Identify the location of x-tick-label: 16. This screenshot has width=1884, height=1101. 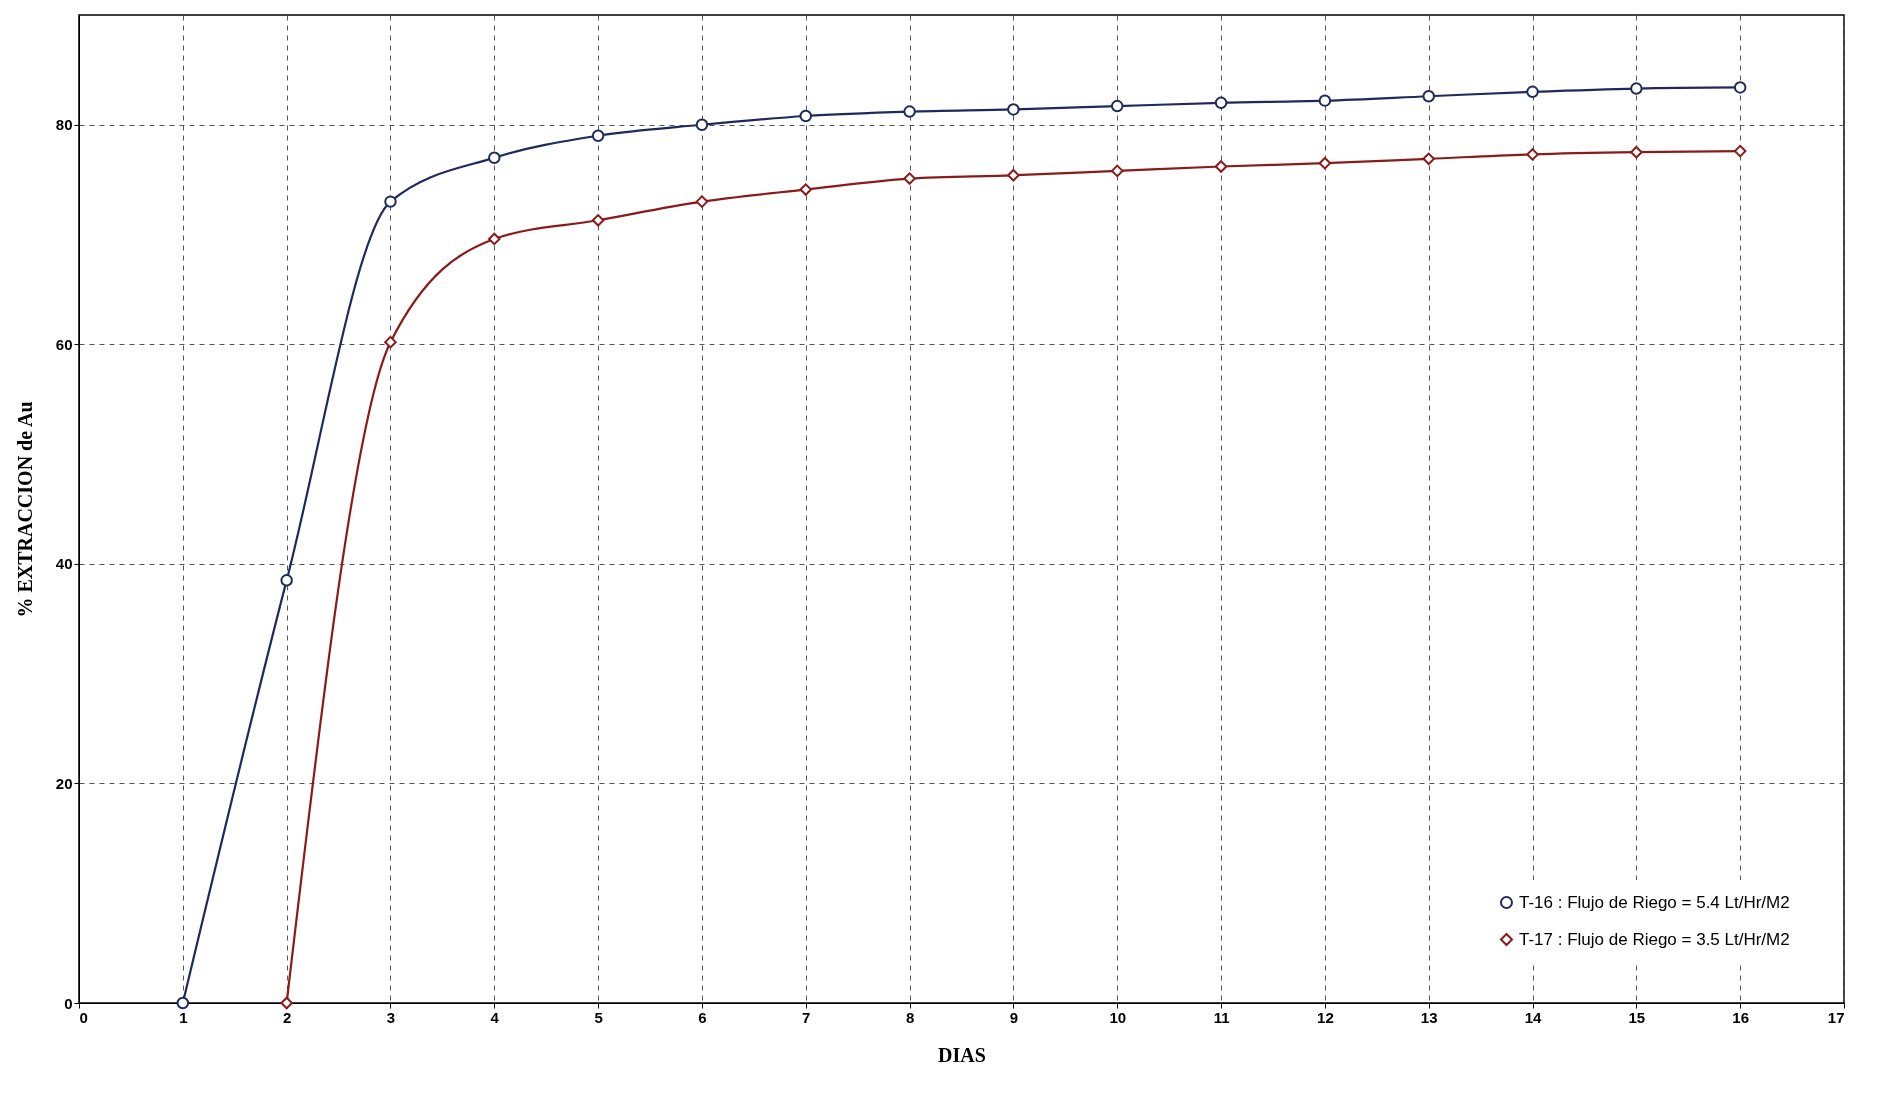
(1741, 1017).